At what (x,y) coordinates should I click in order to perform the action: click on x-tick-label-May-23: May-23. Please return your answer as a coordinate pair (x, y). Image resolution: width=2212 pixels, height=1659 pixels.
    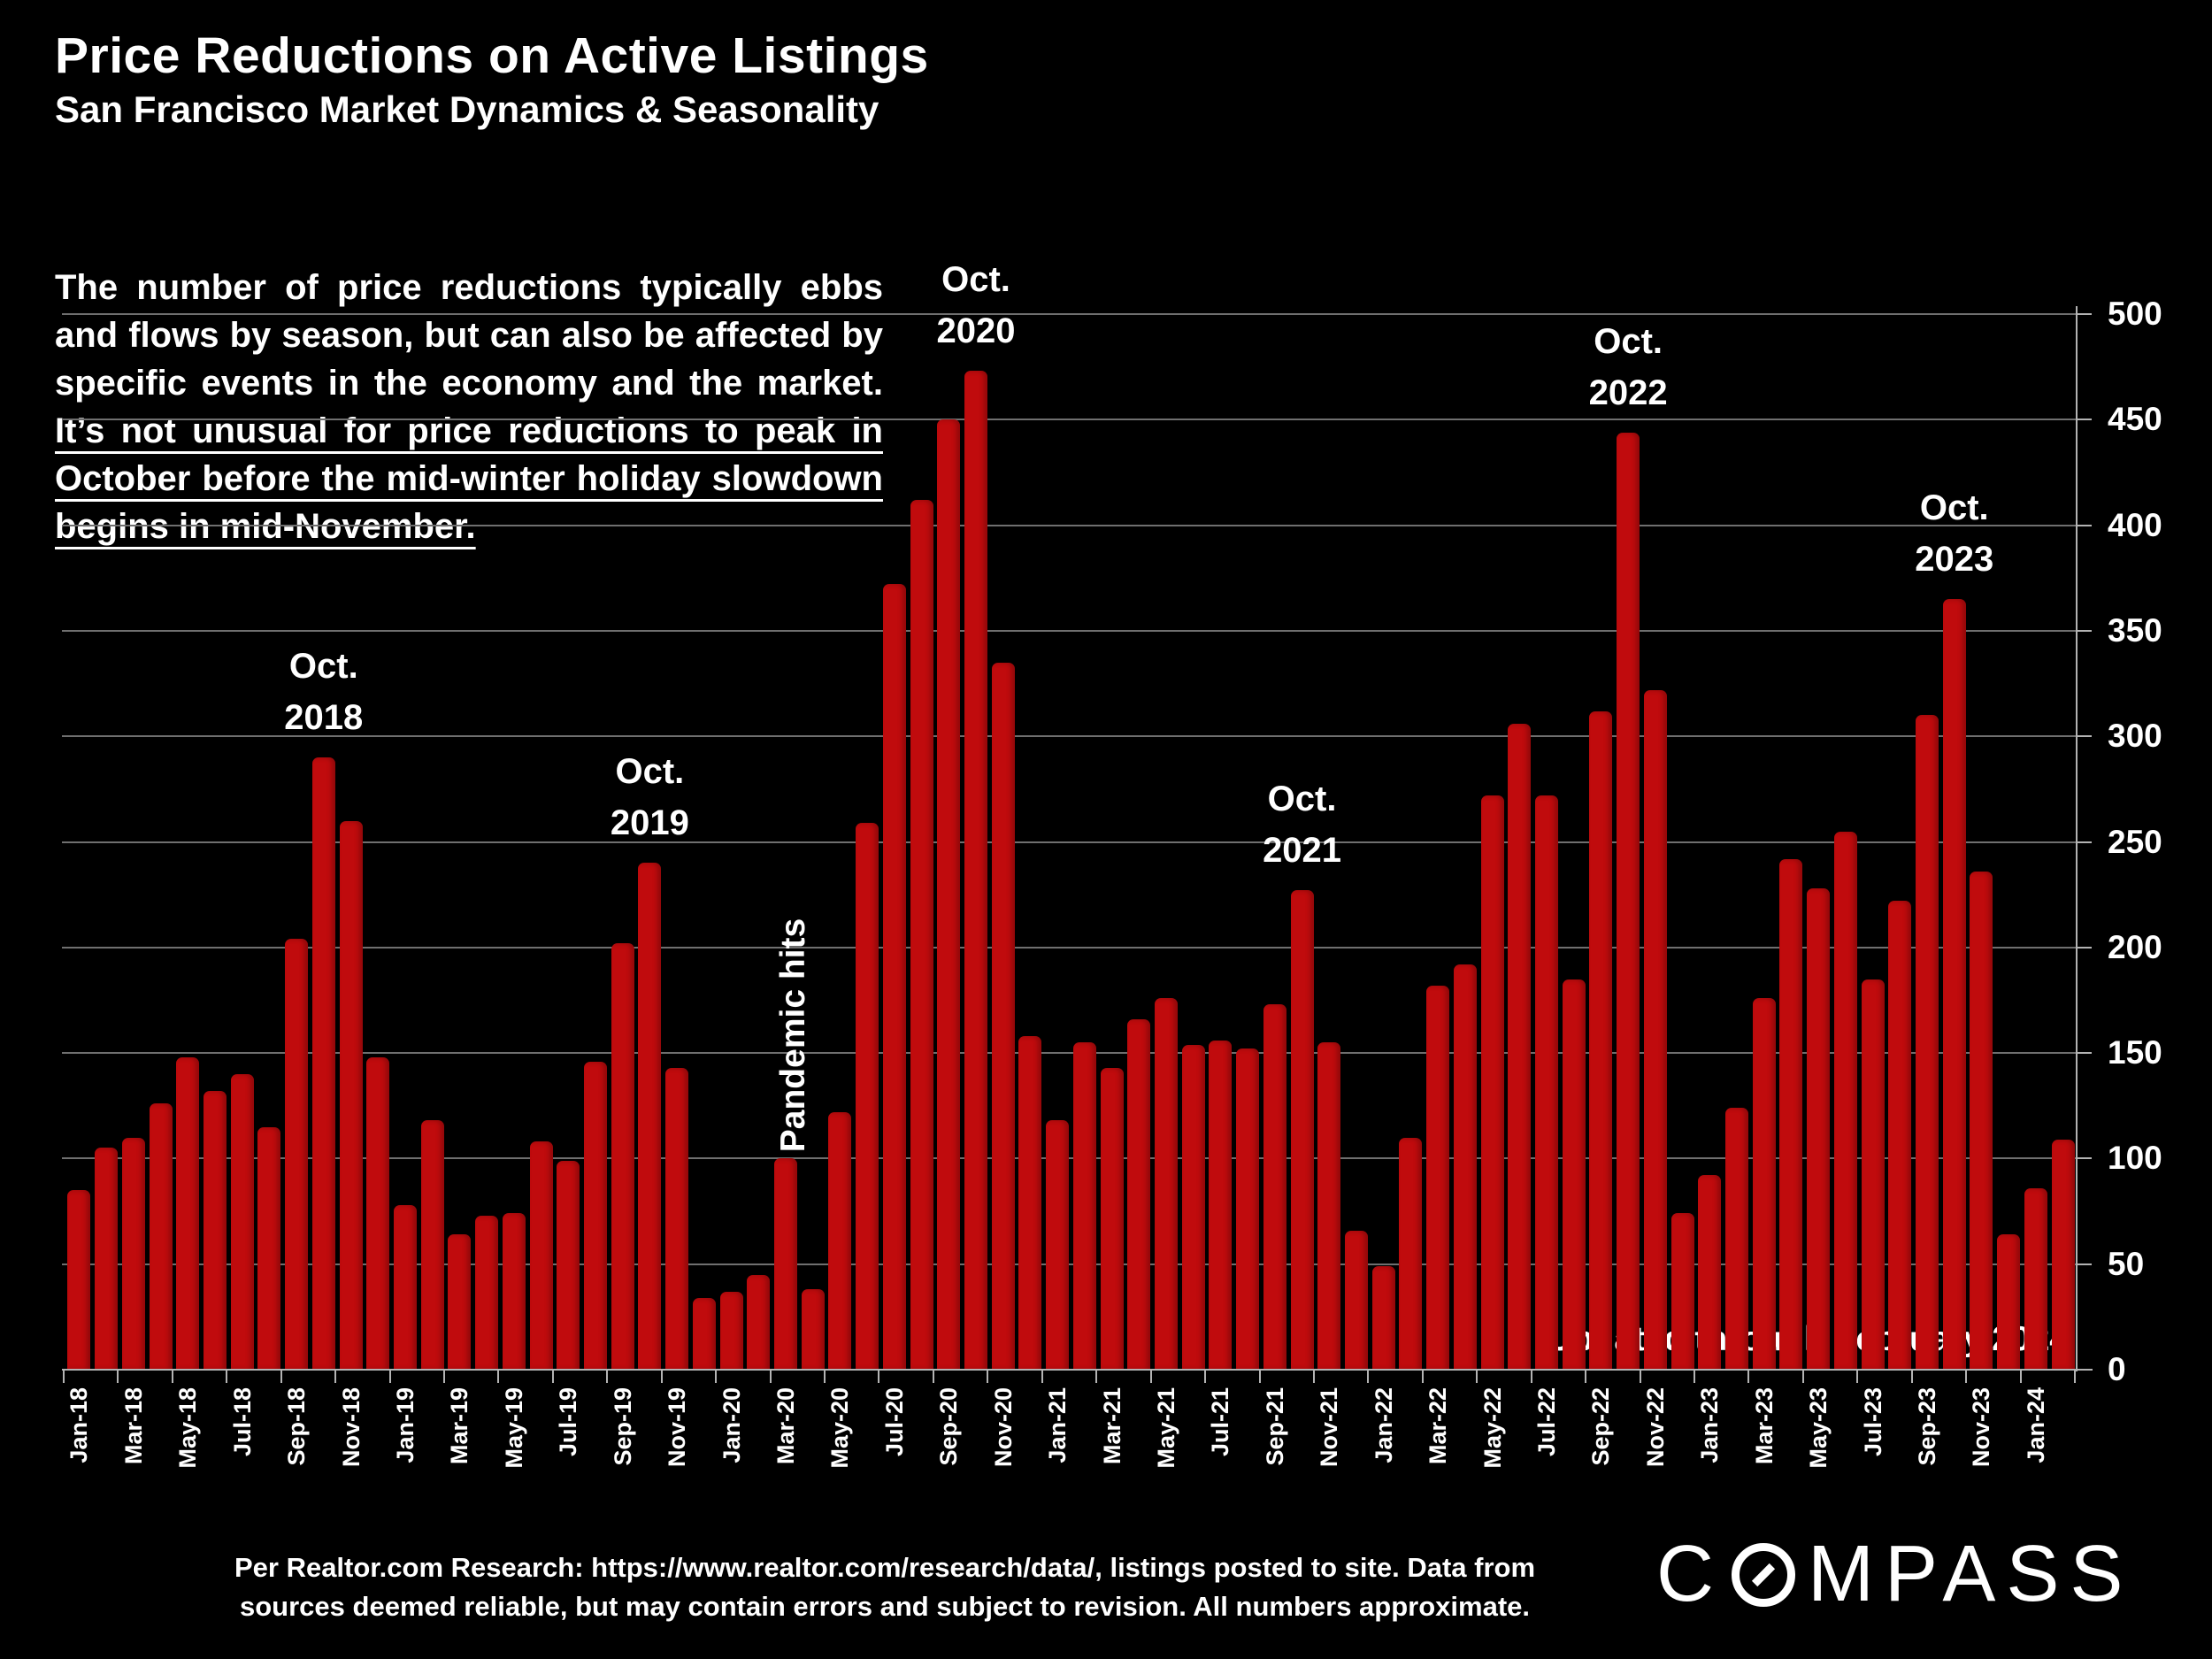
    Looking at the image, I should click on (1818, 1428).